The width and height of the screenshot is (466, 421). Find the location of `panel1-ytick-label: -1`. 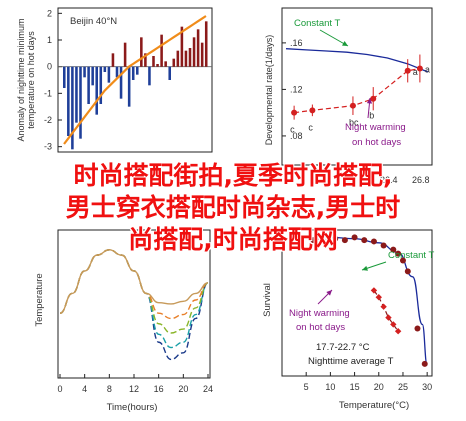

panel1-ytick-label: -1 is located at coordinates (48, 93).